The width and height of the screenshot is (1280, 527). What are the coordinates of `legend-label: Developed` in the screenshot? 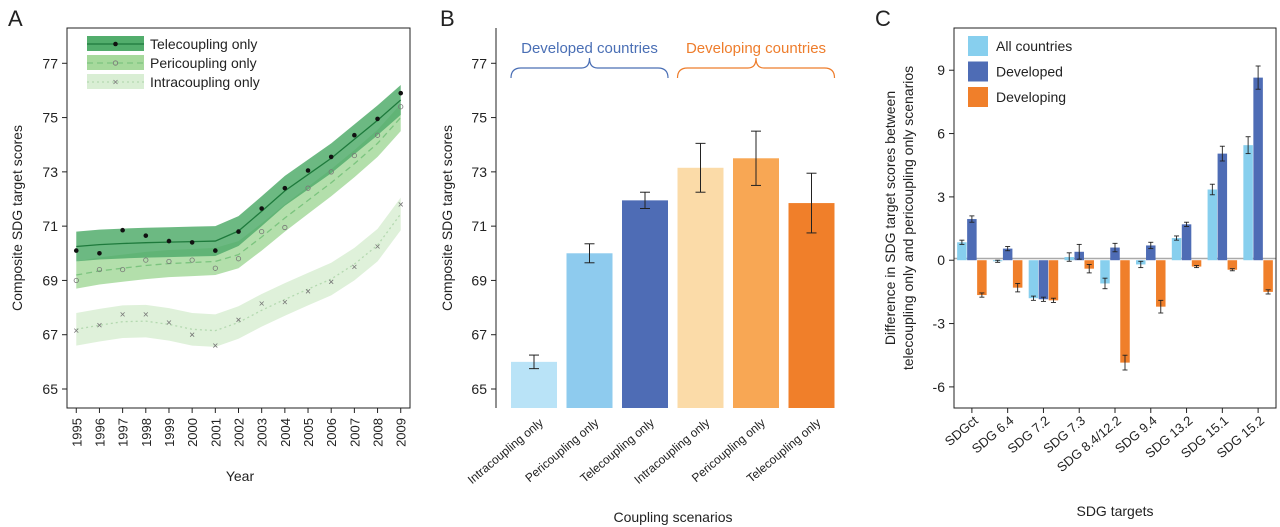 It's located at (1029, 72).